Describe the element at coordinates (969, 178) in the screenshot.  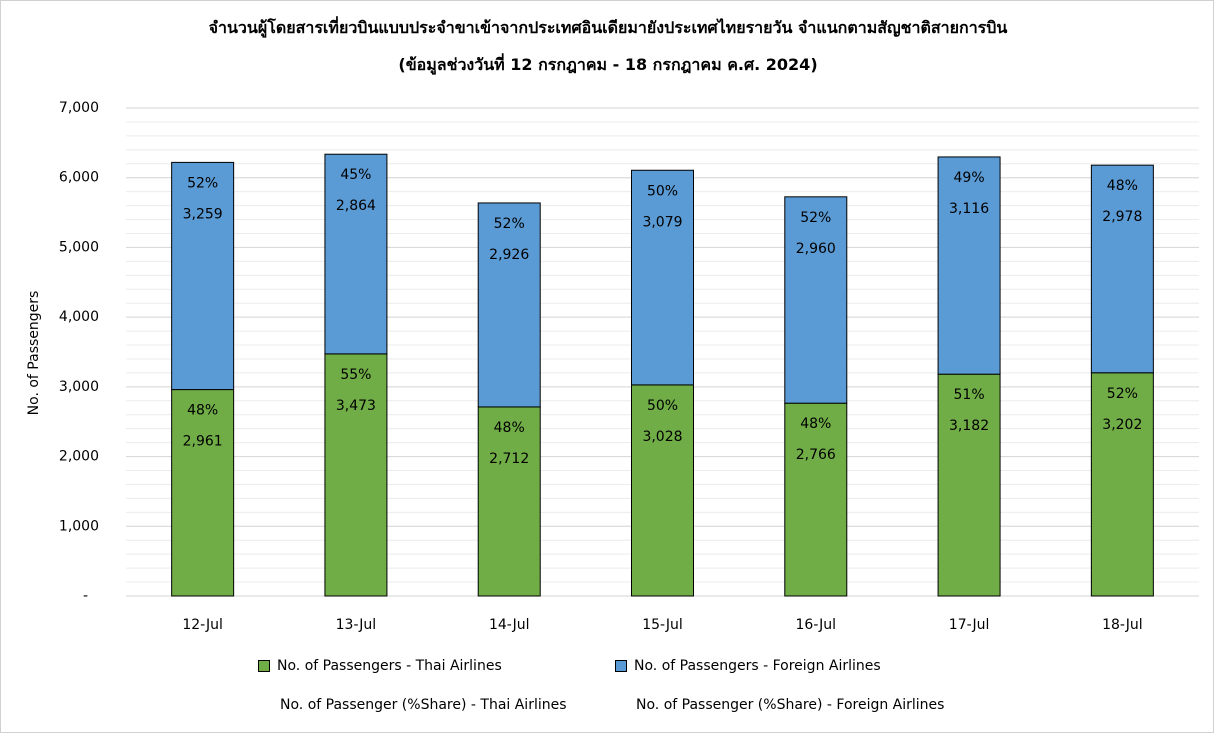
I see `data-label-share-foreign: 49%` at that location.